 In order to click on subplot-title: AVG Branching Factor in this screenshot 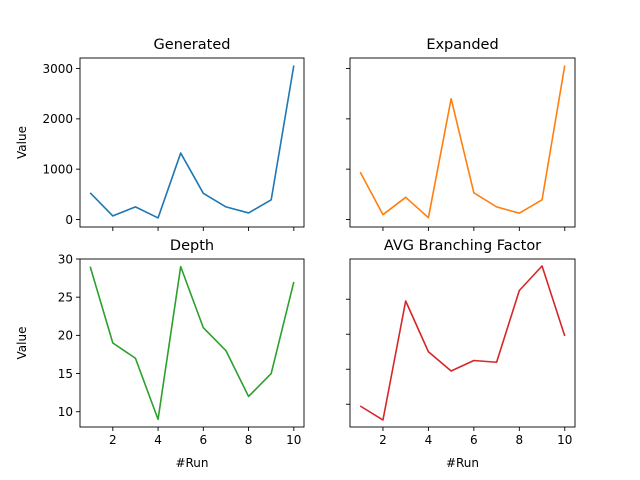, I will do `click(462, 246)`.